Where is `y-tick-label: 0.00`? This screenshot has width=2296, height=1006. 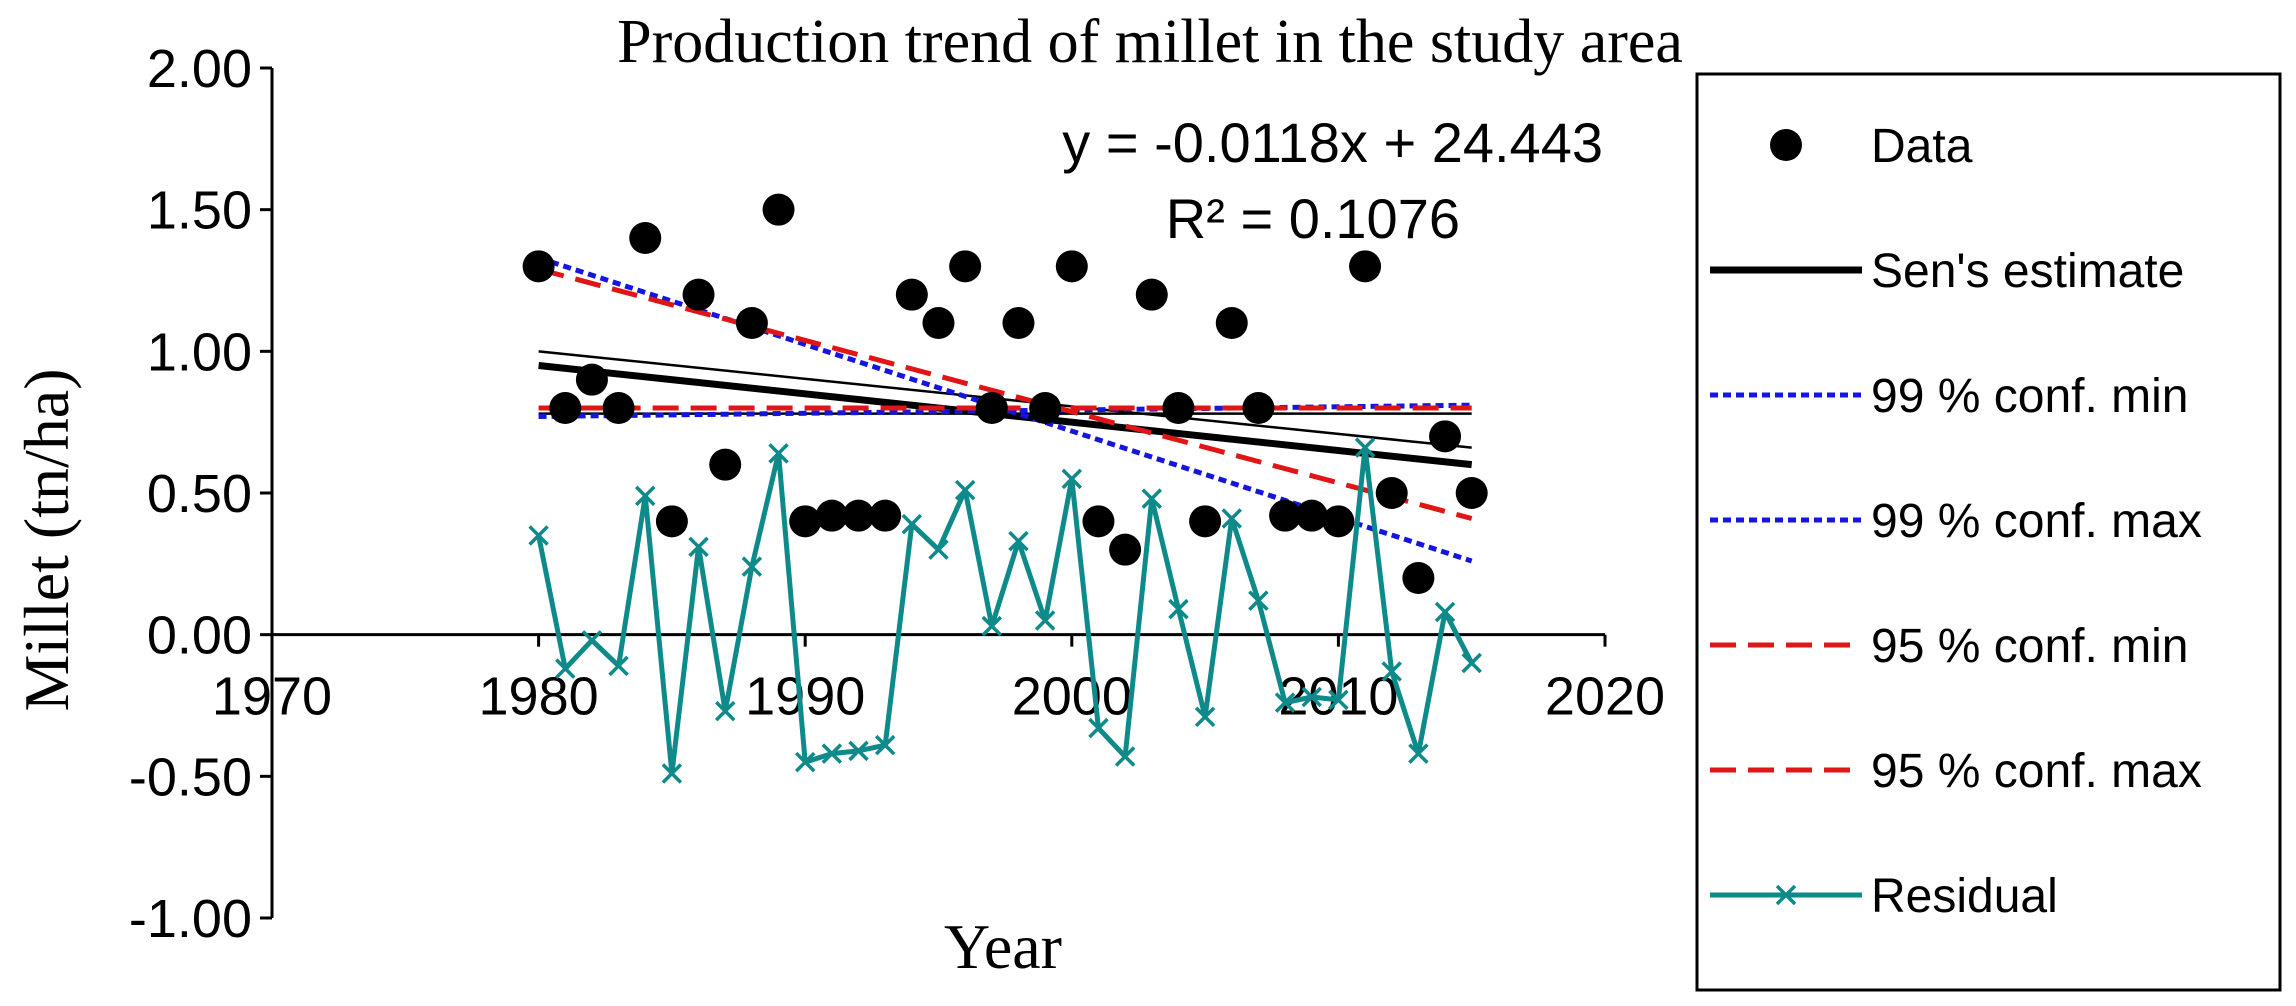 y-tick-label: 0.00 is located at coordinates (199, 636).